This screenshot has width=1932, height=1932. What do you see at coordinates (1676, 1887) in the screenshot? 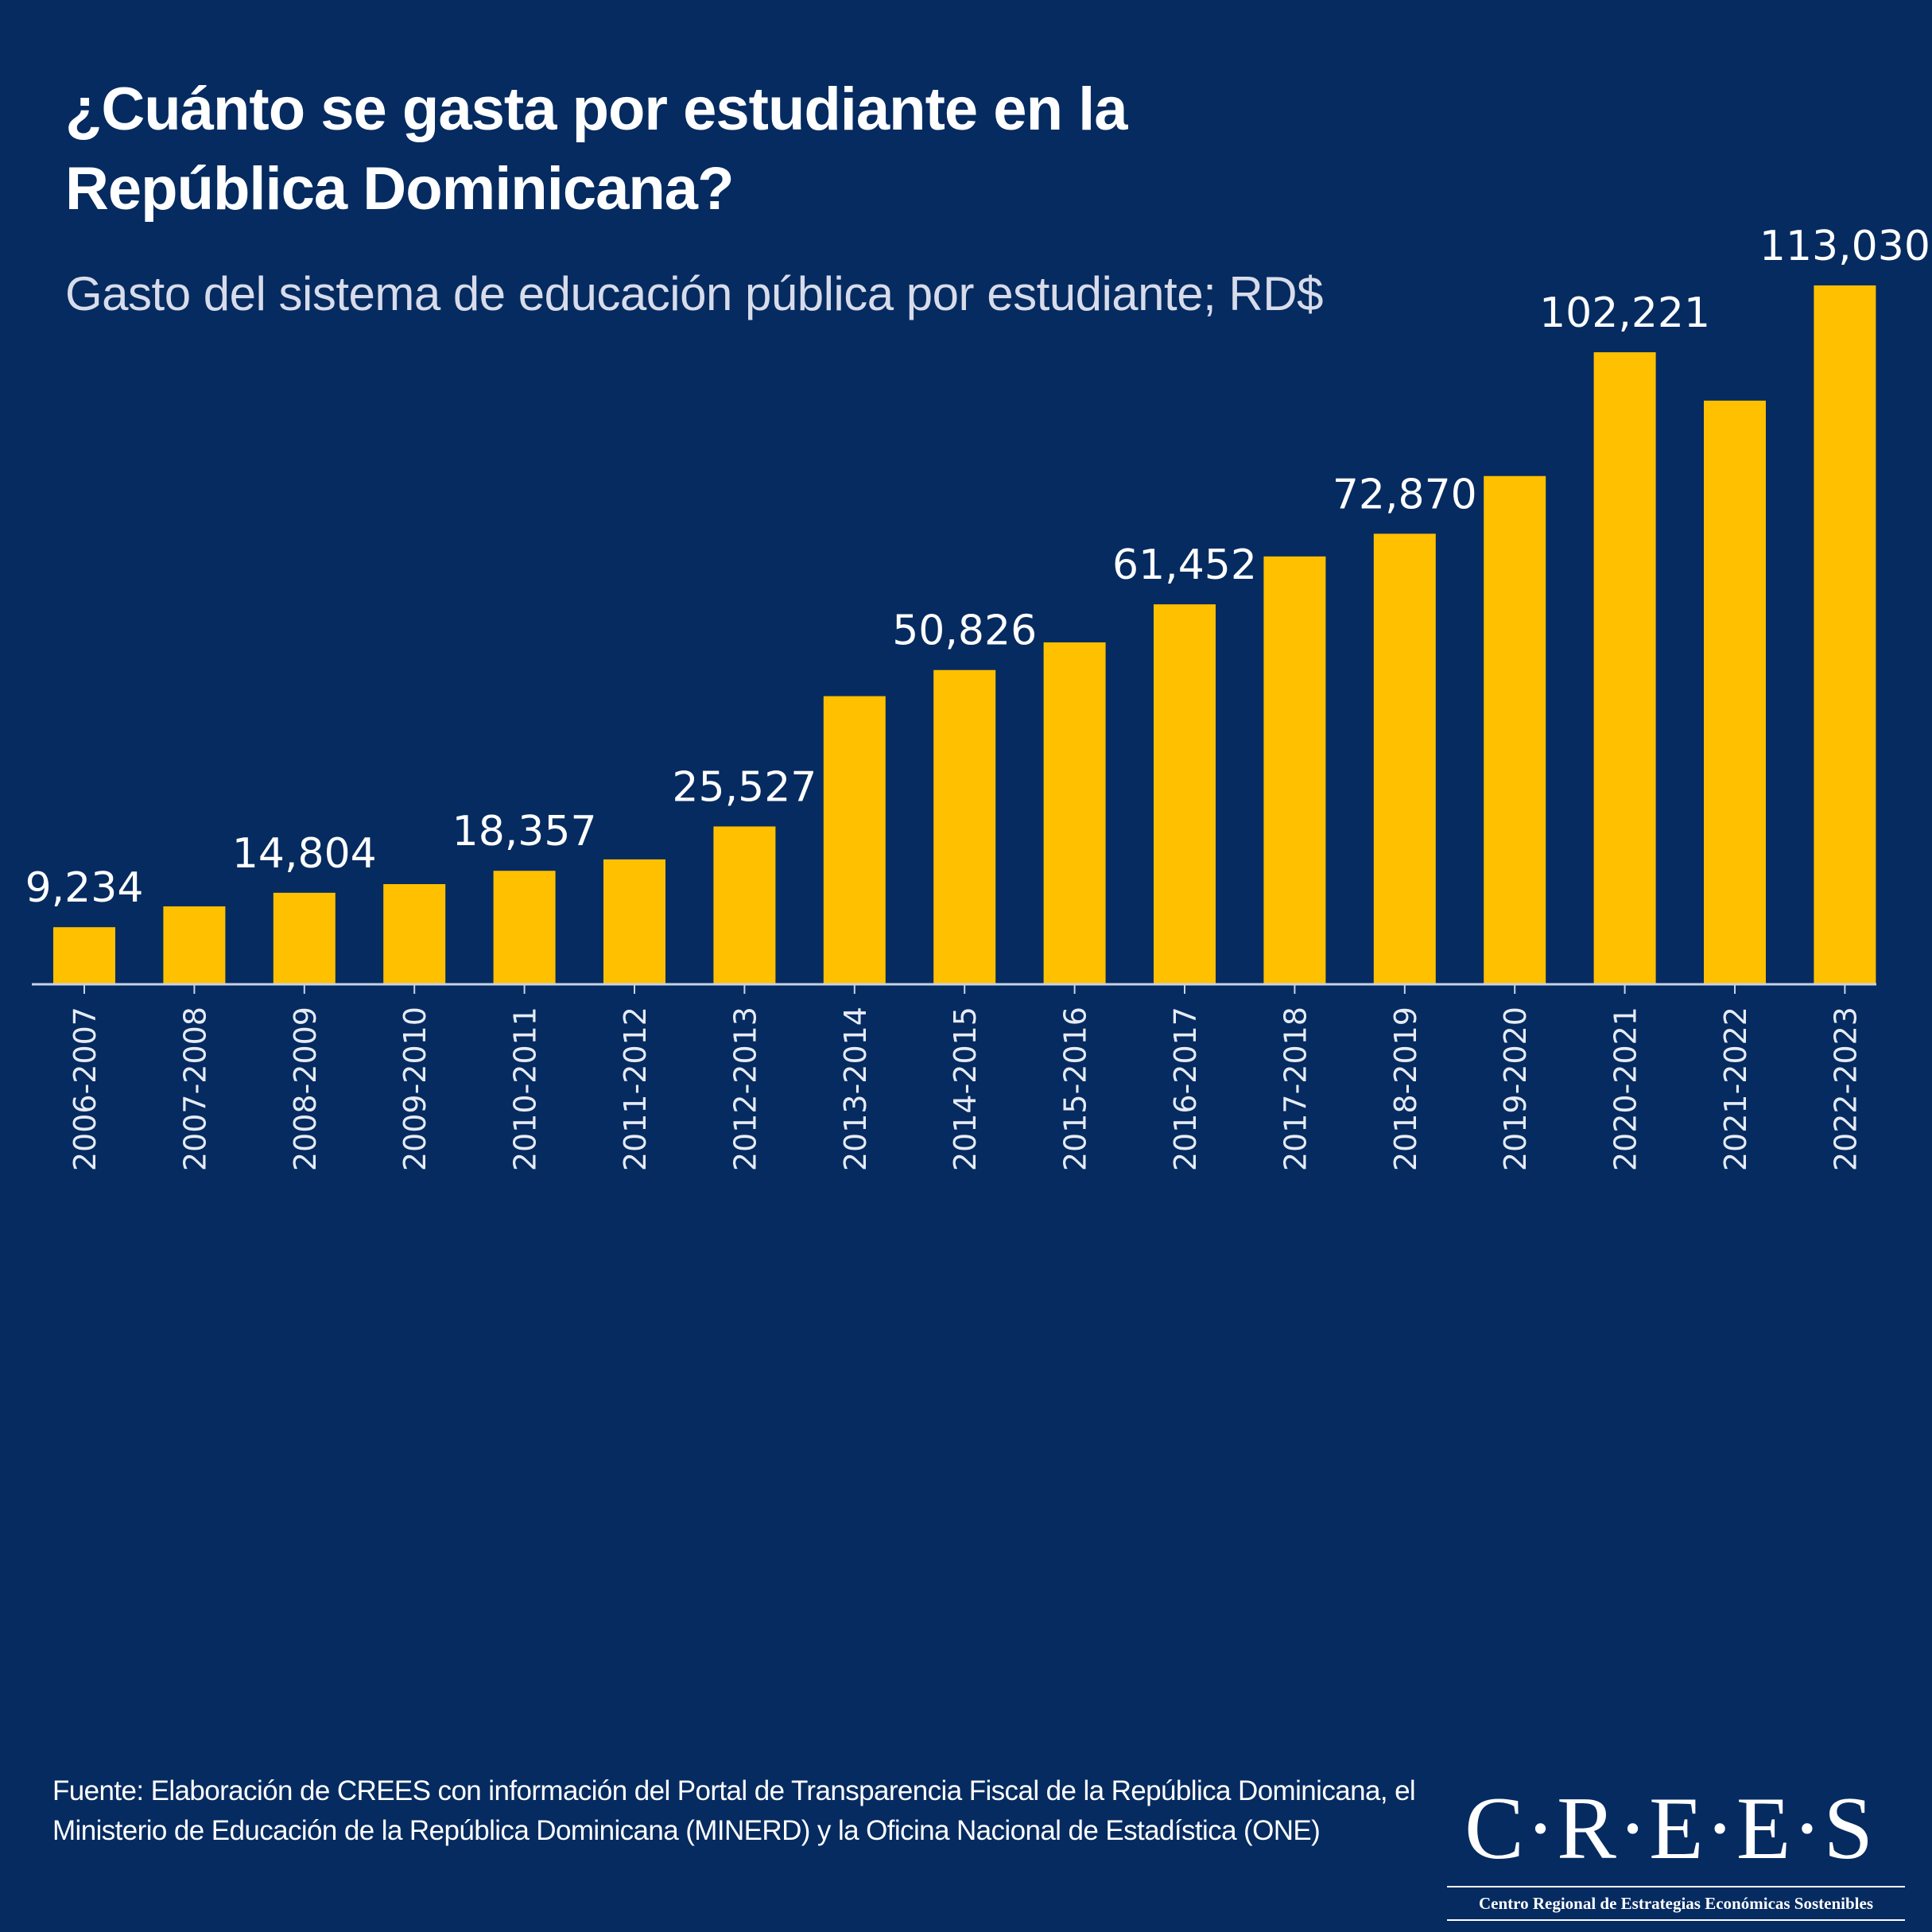
I see `logo-rule-top` at bounding box center [1676, 1887].